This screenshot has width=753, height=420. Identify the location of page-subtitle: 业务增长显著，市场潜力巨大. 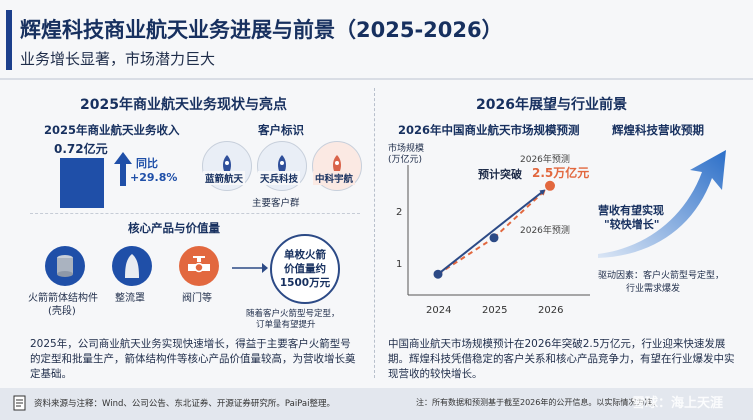
(118, 59).